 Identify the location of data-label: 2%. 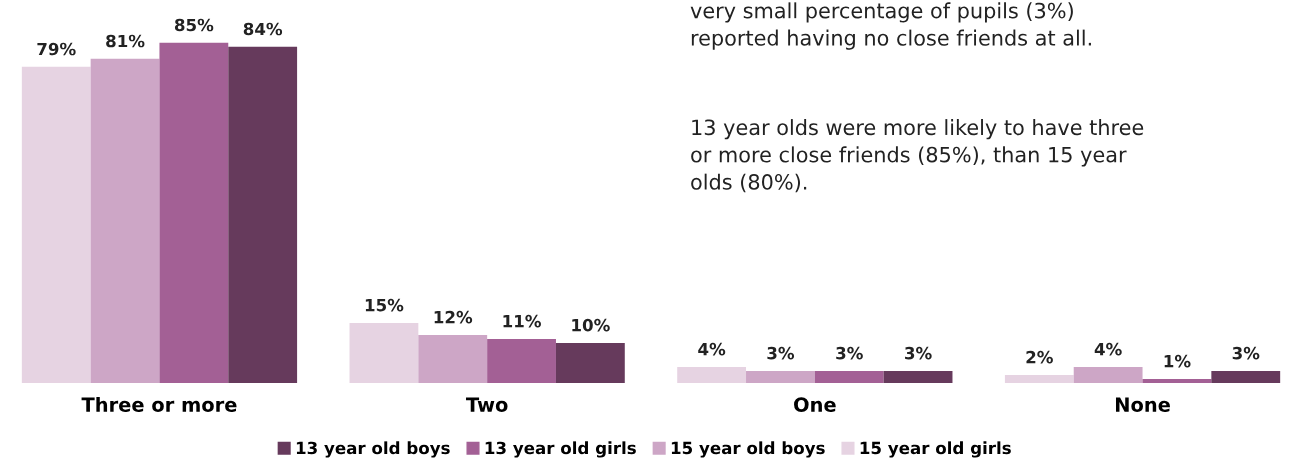
(1039, 357).